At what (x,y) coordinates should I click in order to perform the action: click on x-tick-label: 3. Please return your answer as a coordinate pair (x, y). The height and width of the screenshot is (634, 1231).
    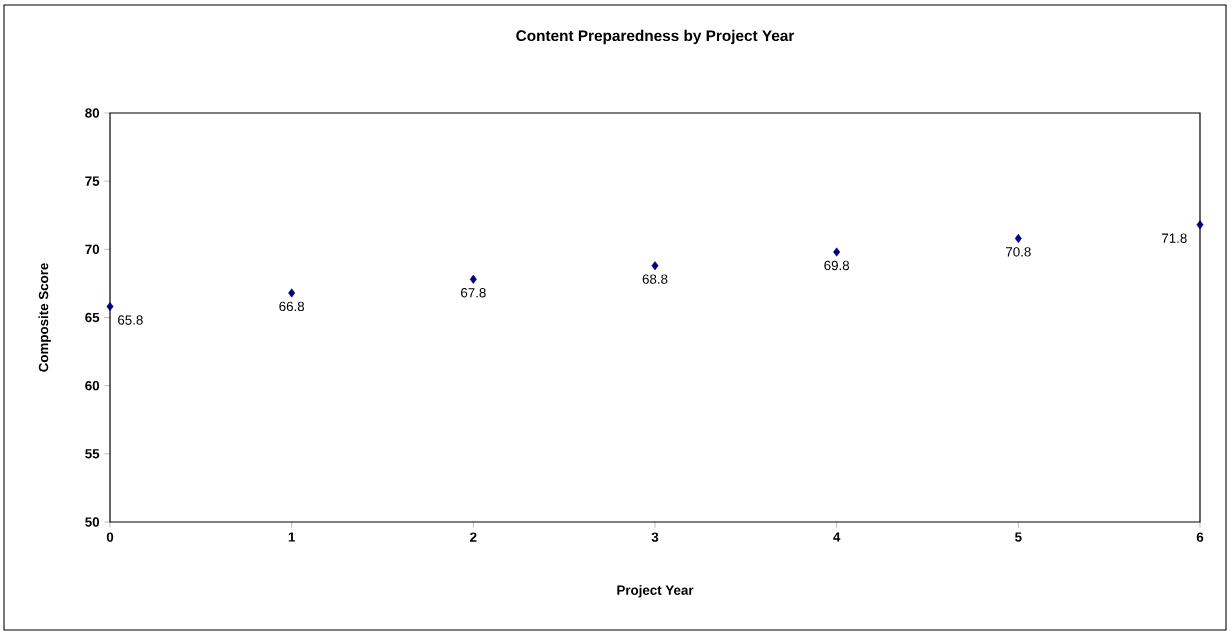
    Looking at the image, I should click on (655, 537).